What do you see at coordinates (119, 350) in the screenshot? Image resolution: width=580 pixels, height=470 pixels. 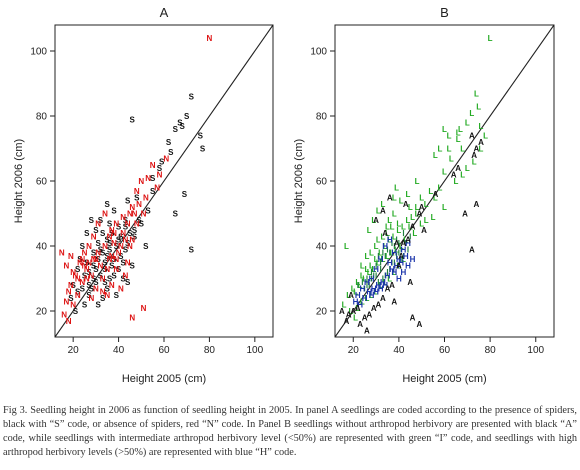 I see `x-tick-label: 40` at bounding box center [119, 350].